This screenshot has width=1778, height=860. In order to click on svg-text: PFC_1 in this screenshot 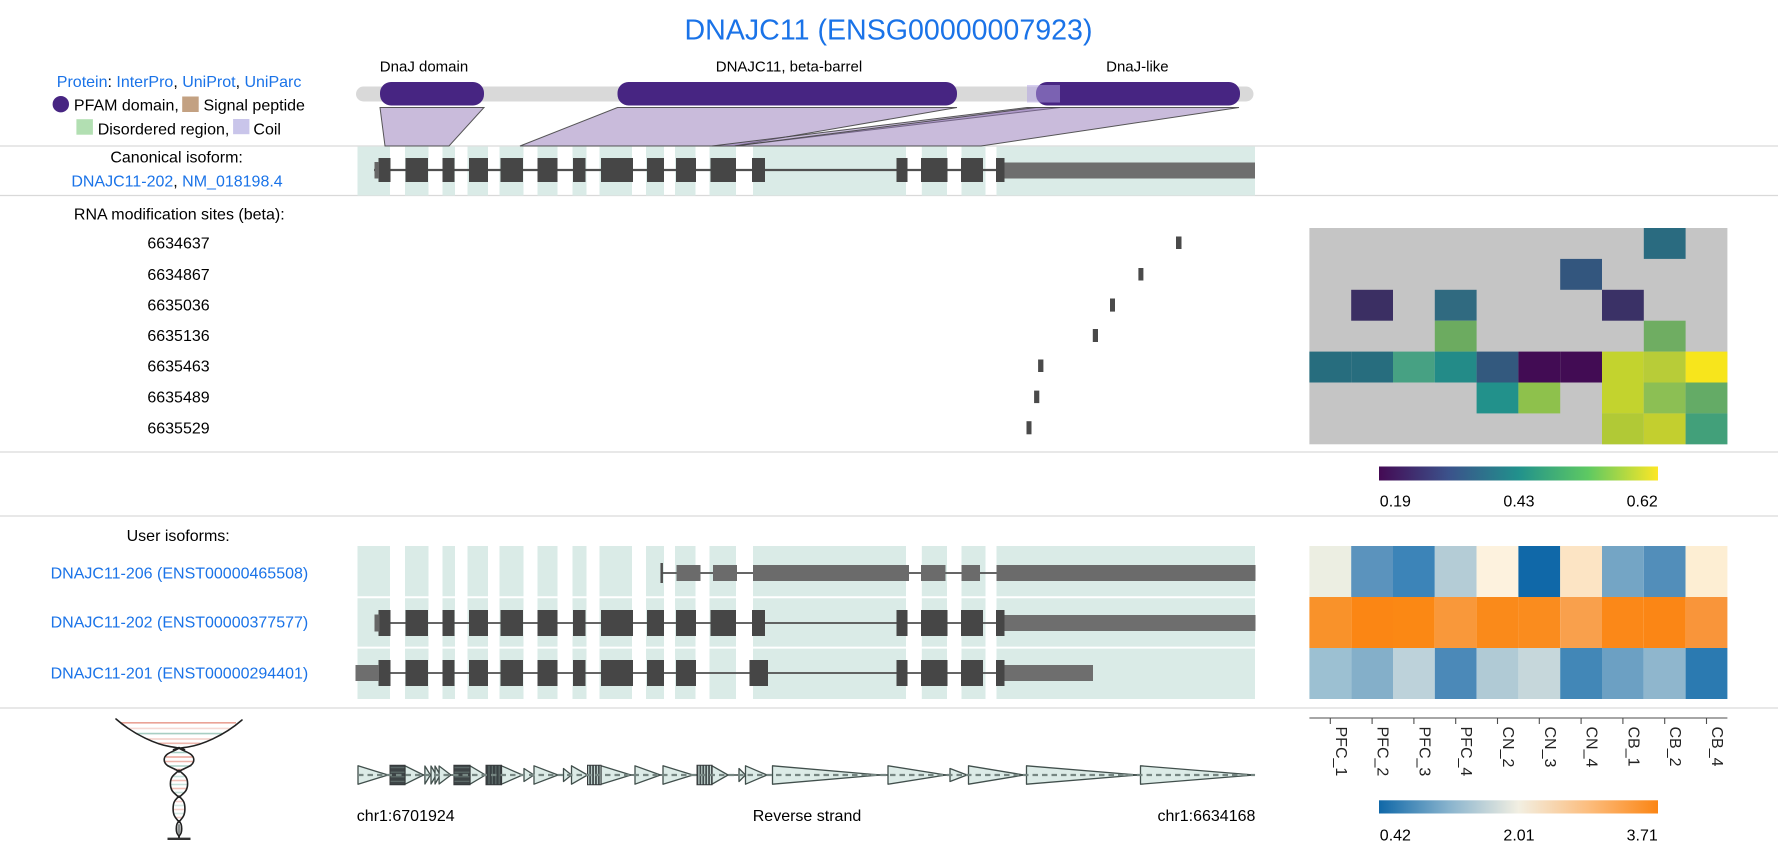, I will do `click(1340, 752)`.